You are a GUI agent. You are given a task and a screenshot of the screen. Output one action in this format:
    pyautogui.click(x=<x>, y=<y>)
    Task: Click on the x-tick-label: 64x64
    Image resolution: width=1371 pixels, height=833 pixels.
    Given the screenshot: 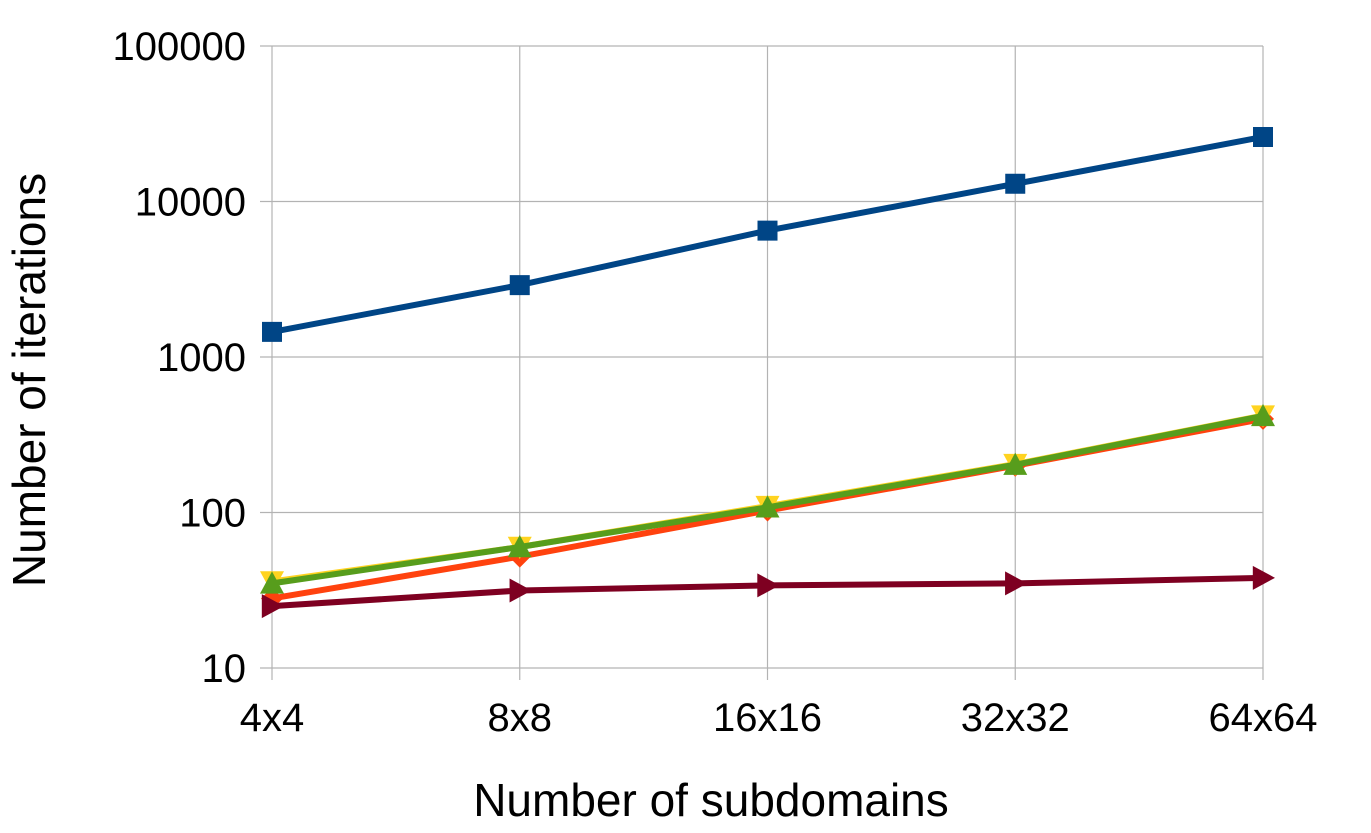 What is the action you would take?
    pyautogui.click(x=1263, y=718)
    